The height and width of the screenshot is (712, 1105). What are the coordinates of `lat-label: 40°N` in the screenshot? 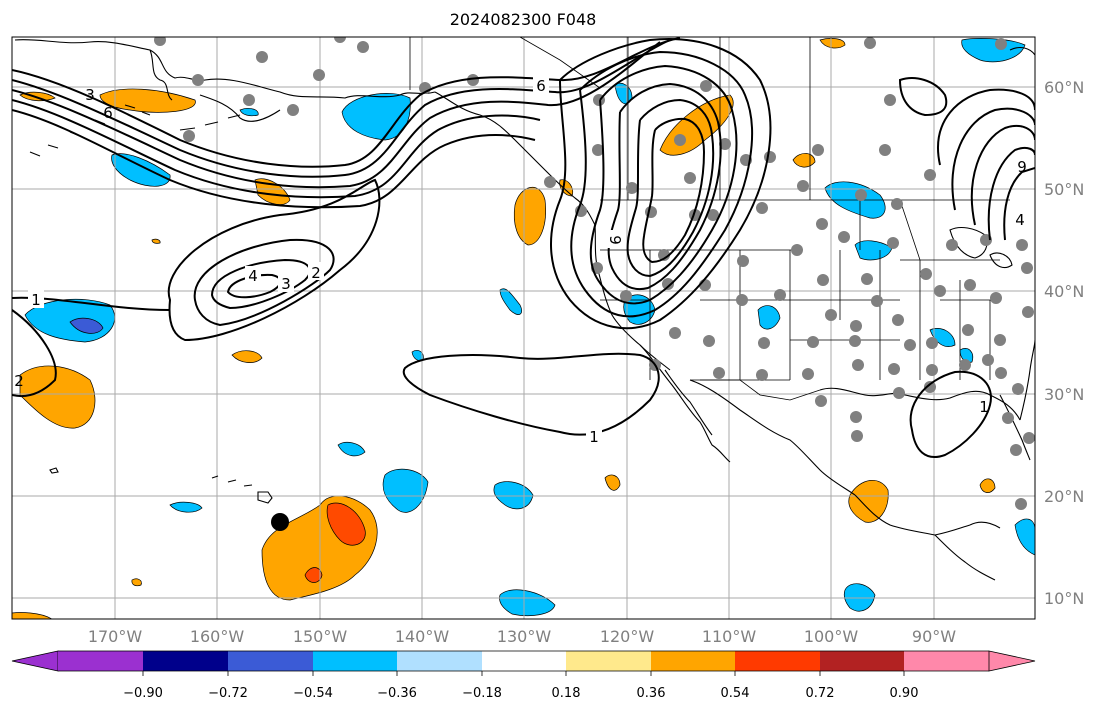 It's located at (1064, 291).